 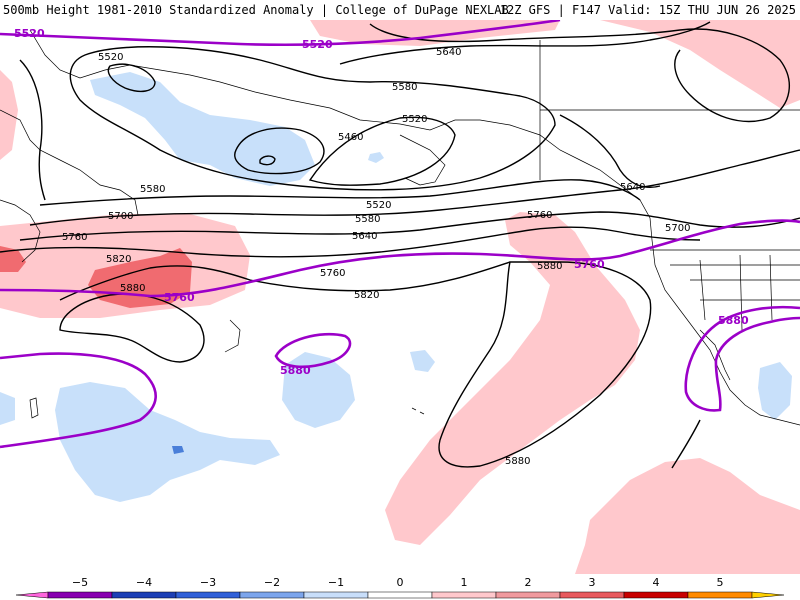 I want to click on legend-tick-label: 4, so click(x=656, y=582).